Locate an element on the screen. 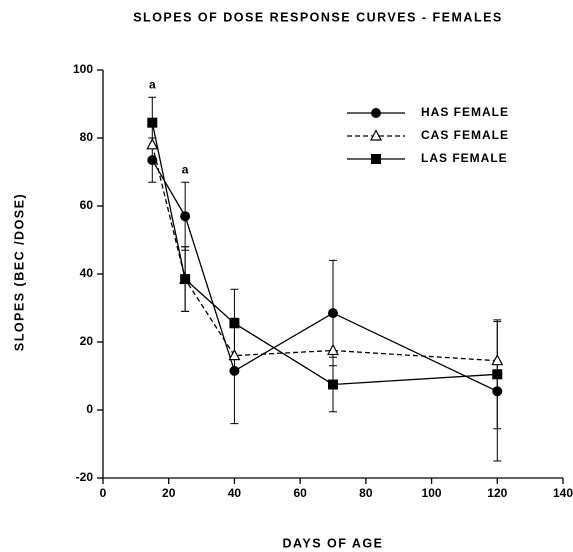 The image size is (573, 552). x-axis-label: DAYS OF AGE is located at coordinates (332, 543).